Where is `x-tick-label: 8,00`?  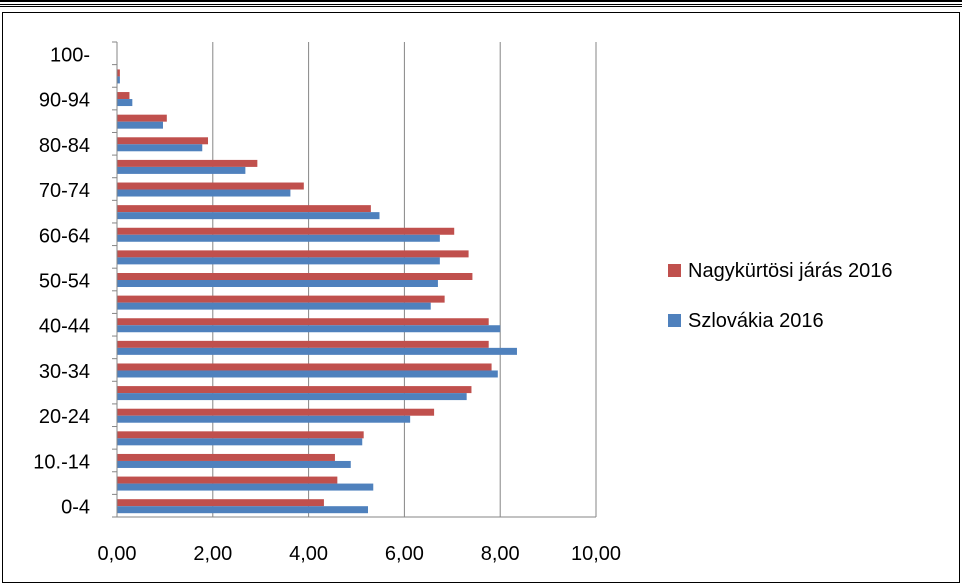 x-tick-label: 8,00 is located at coordinates (500, 554).